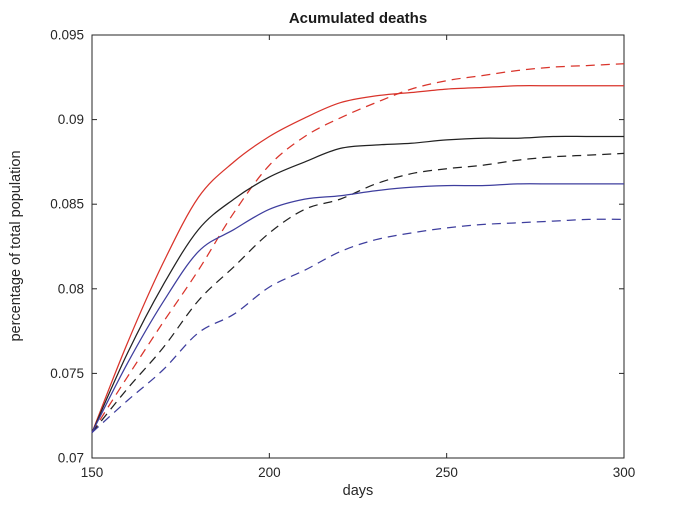 This screenshot has width=689, height=517. I want to click on x-tick-label: 150, so click(92, 472).